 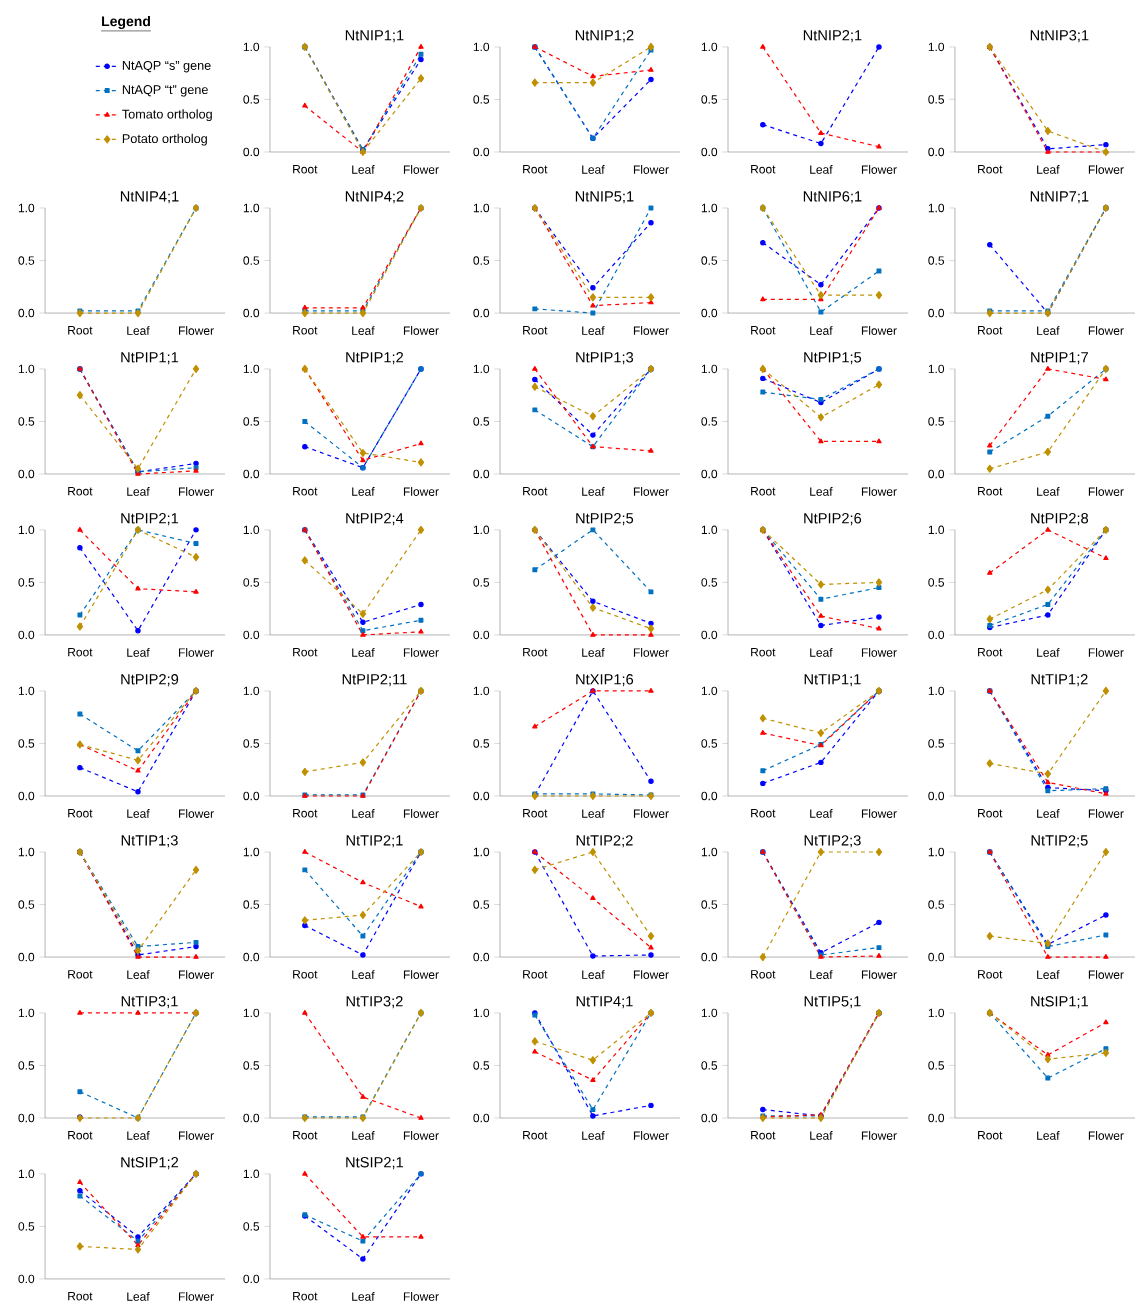 I want to click on chart-title: NtNIP1;1, so click(x=374, y=36).